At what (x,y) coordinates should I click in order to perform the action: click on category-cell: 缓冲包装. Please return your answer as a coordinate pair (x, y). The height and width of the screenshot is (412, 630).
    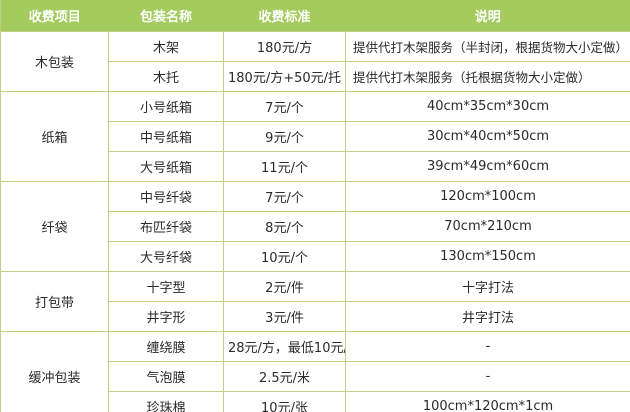
    Looking at the image, I should click on (54, 371).